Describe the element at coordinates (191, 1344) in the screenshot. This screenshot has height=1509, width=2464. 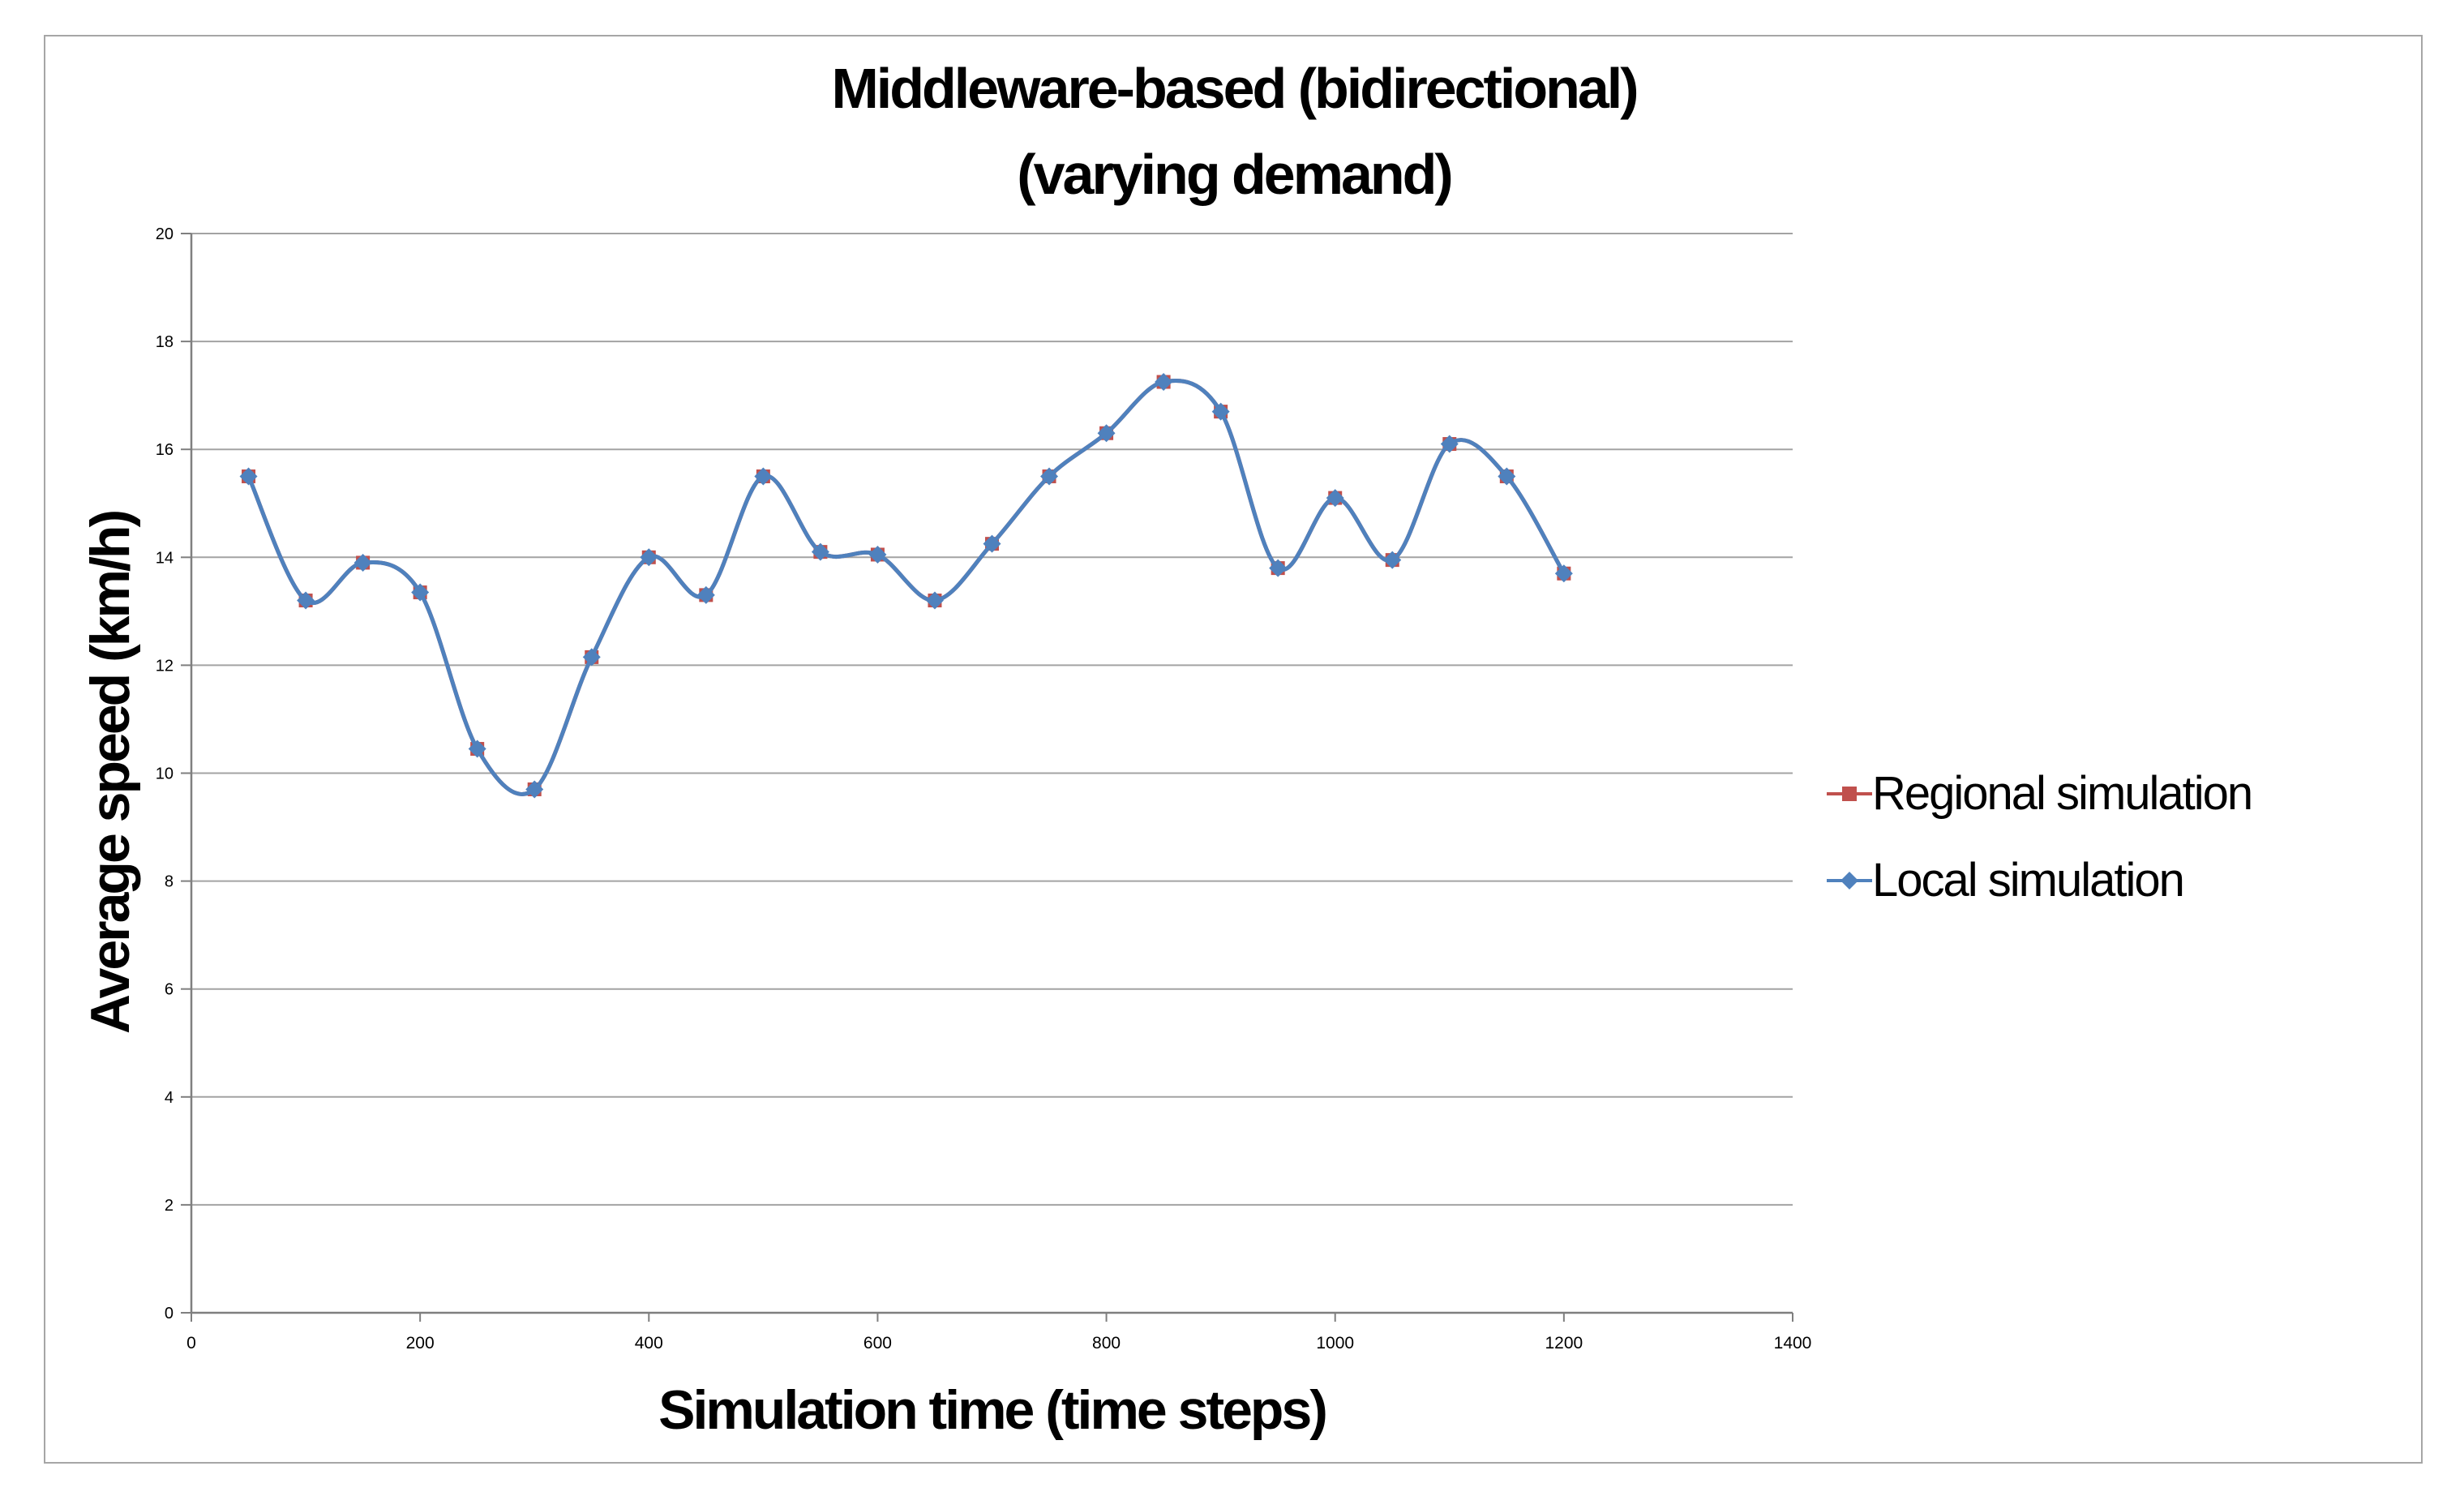
I see `x-tick-label: 0` at that location.